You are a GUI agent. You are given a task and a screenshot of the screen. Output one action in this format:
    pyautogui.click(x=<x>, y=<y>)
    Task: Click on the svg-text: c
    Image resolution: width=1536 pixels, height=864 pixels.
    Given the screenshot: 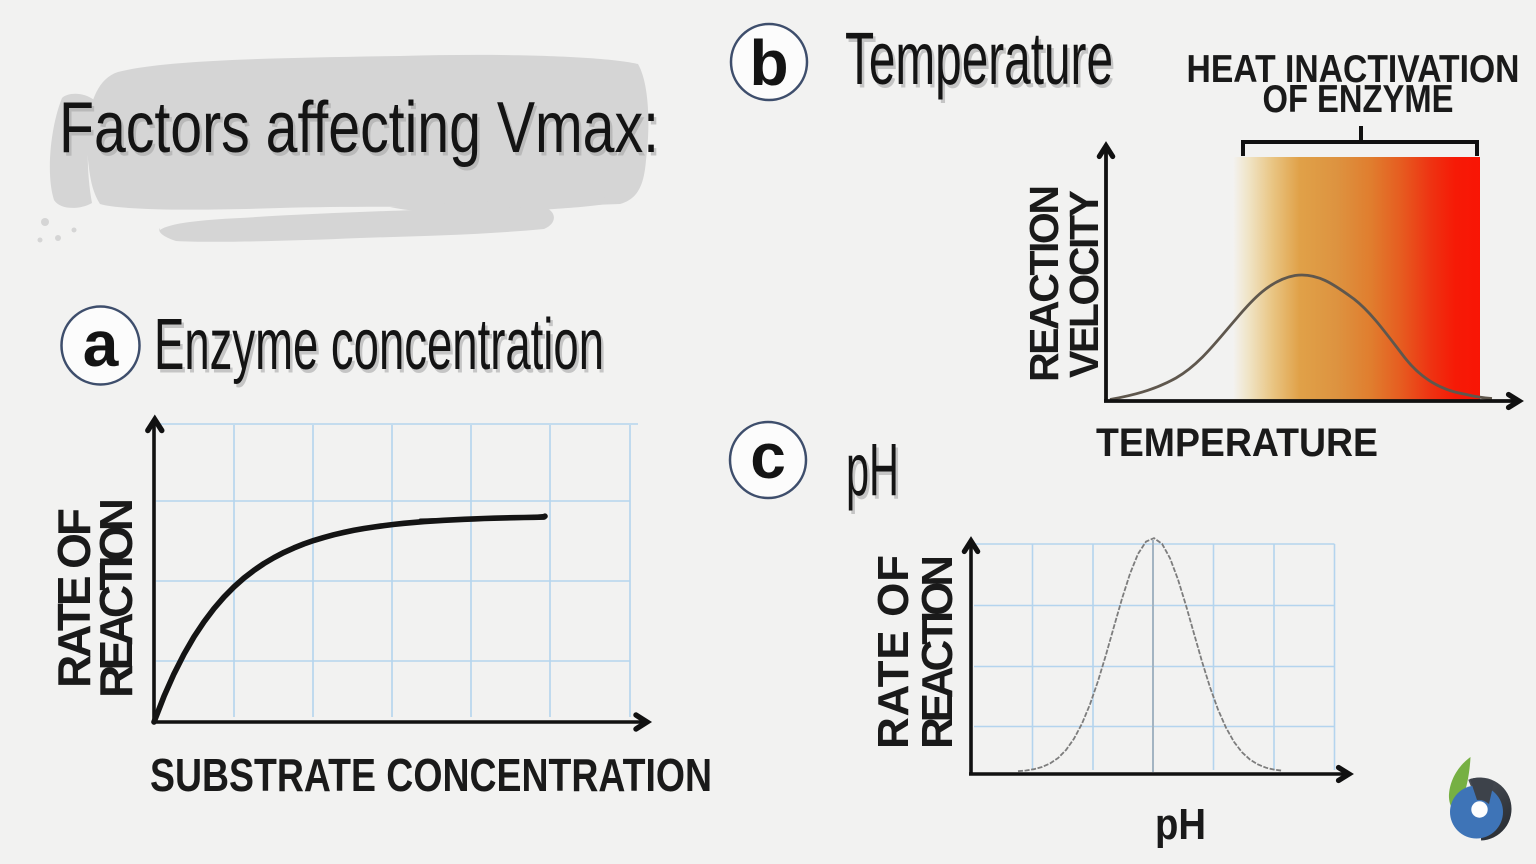 What is the action you would take?
    pyautogui.click(x=768, y=456)
    